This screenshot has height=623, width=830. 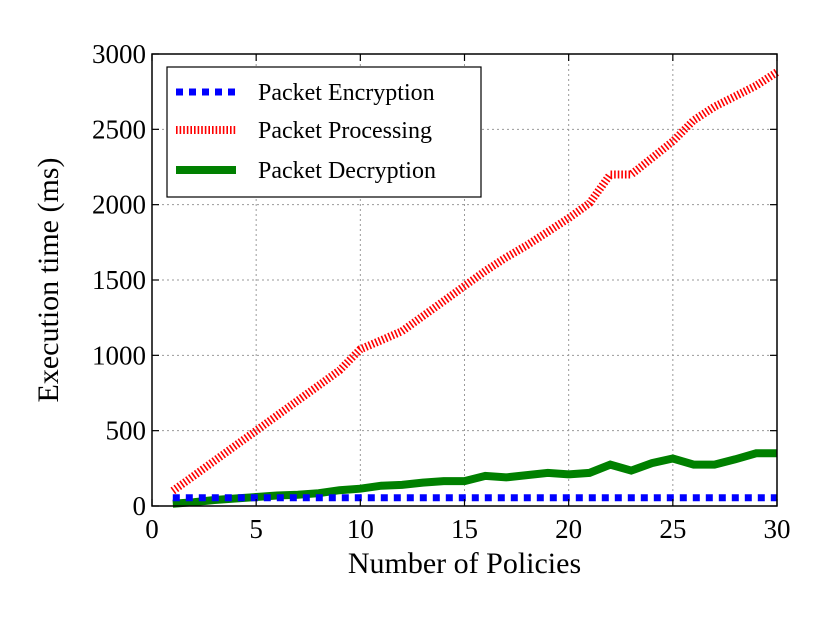 What do you see at coordinates (777, 529) in the screenshot?
I see `x-tick-label: 30` at bounding box center [777, 529].